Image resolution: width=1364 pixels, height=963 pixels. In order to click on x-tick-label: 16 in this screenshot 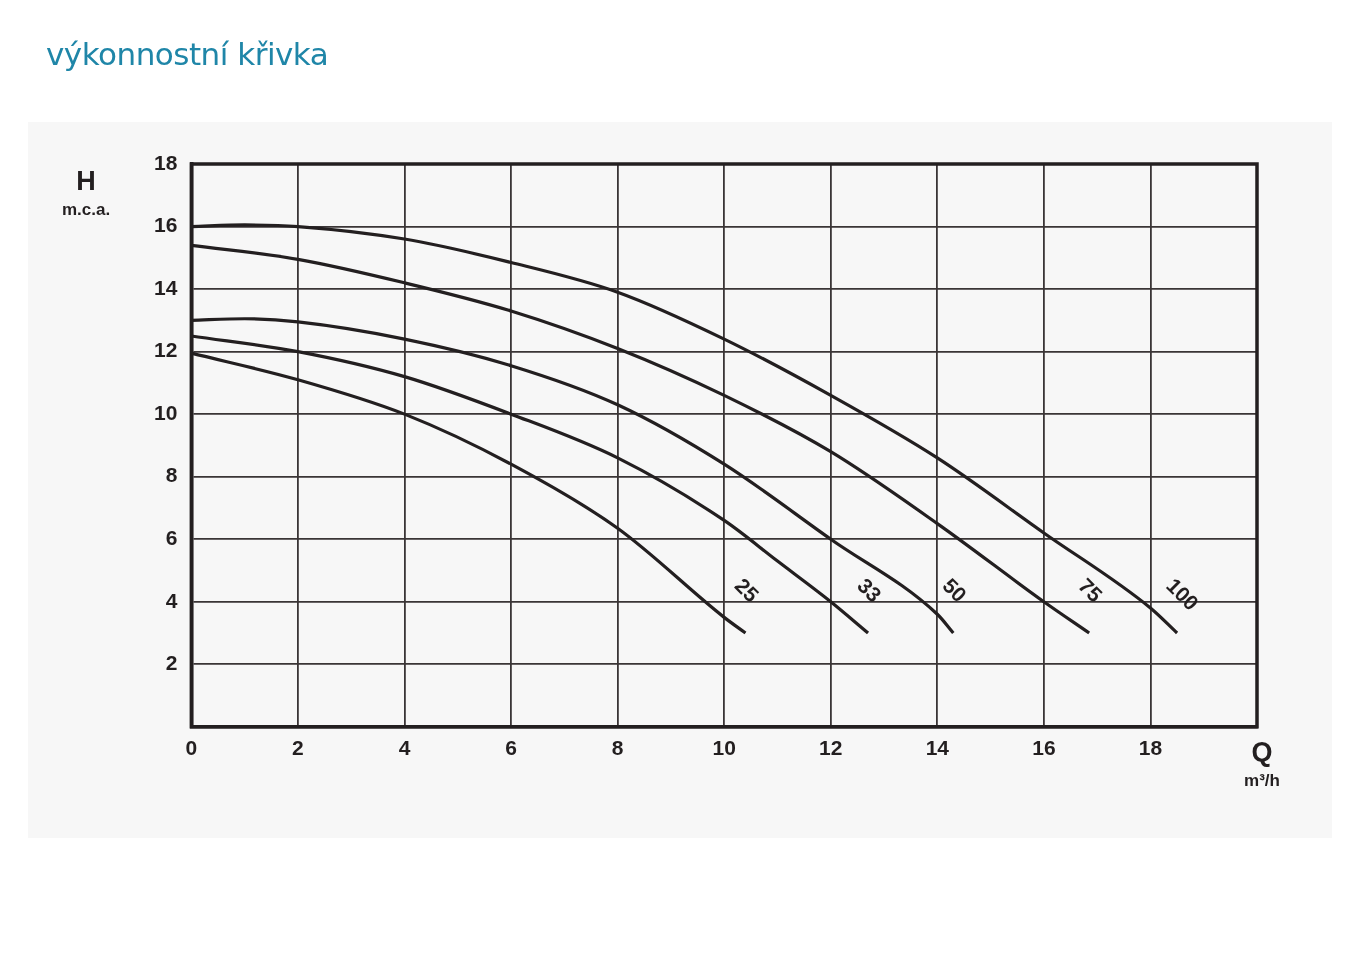, I will do `click(1044, 748)`.